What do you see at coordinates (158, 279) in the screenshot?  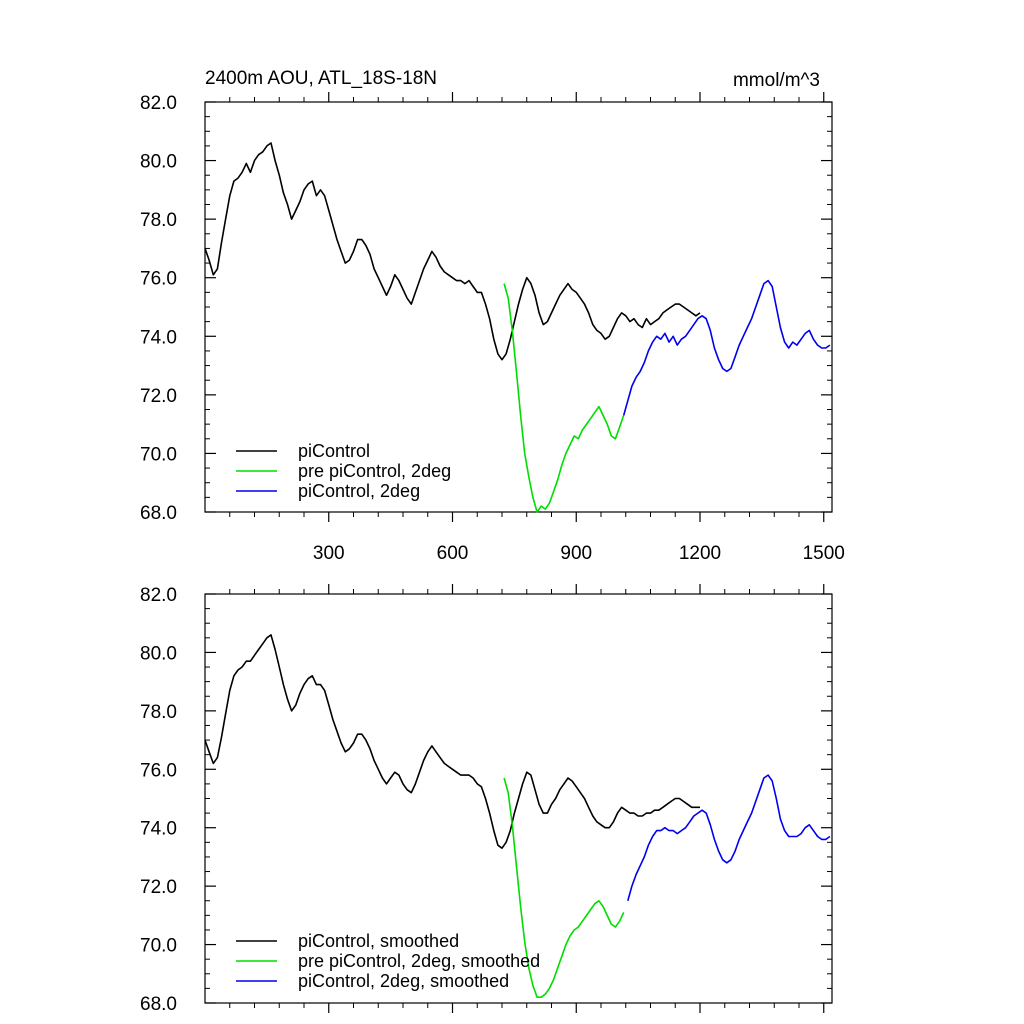 I see `top-ytick-label: 76.0` at bounding box center [158, 279].